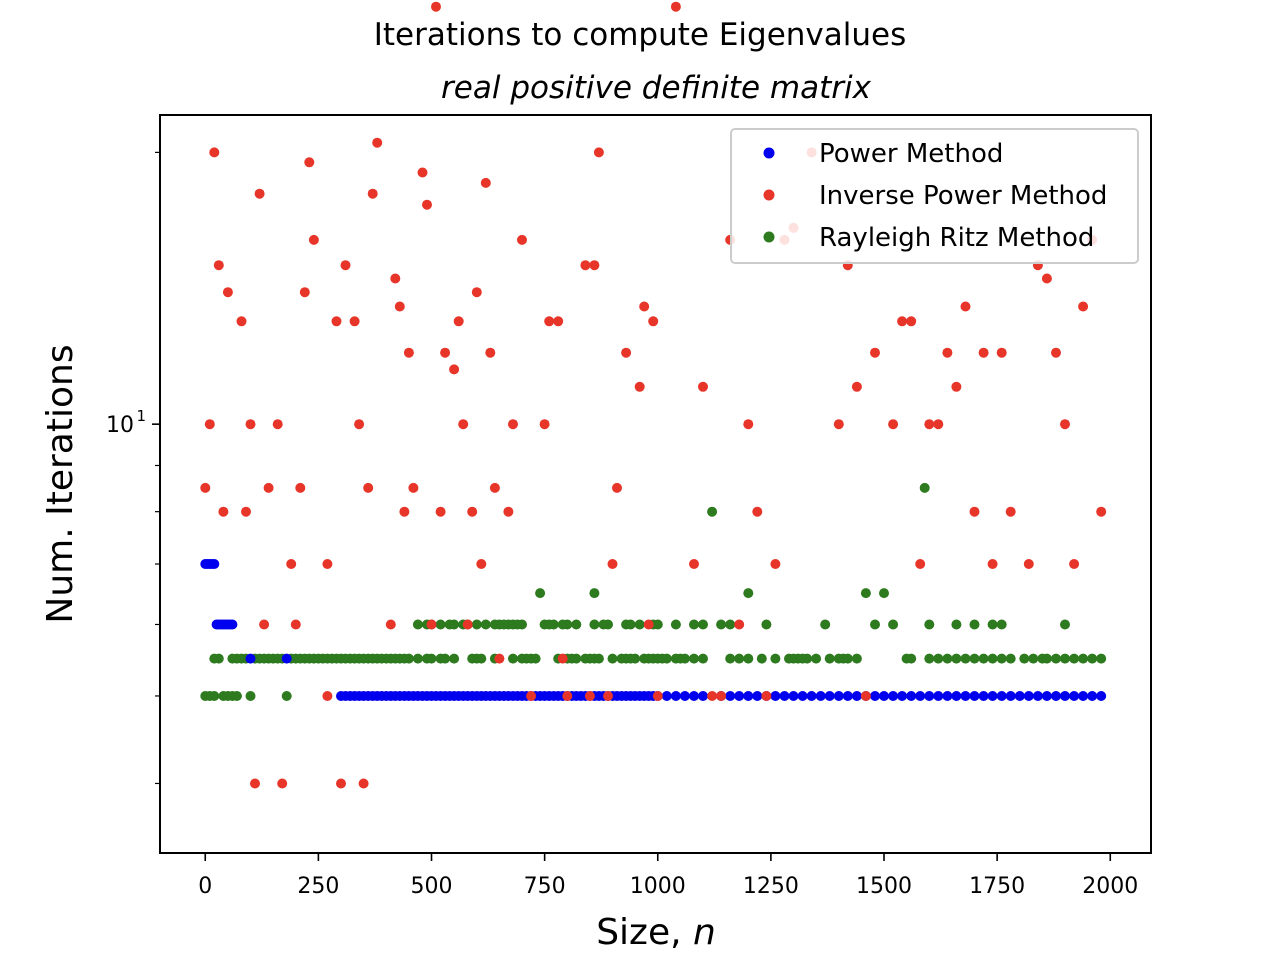 The width and height of the screenshot is (1280, 960). I want to click on legend-marker-rayleigh-ritz-method, so click(769, 237).